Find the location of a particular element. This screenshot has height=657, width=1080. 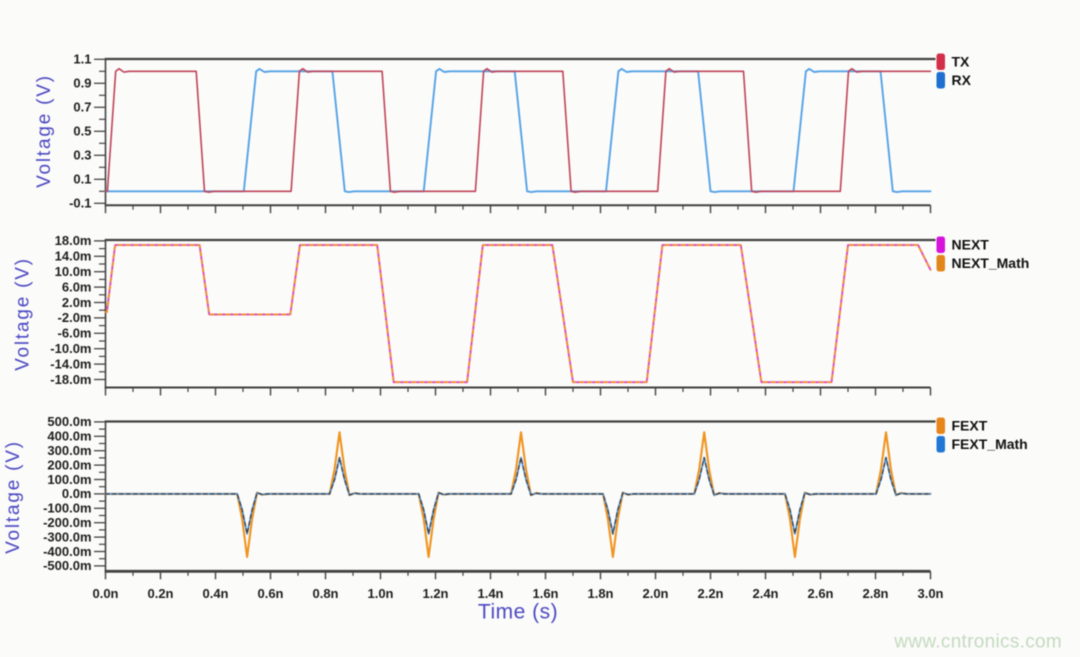

svg-text: www.cntronics.com is located at coordinates (977, 642).